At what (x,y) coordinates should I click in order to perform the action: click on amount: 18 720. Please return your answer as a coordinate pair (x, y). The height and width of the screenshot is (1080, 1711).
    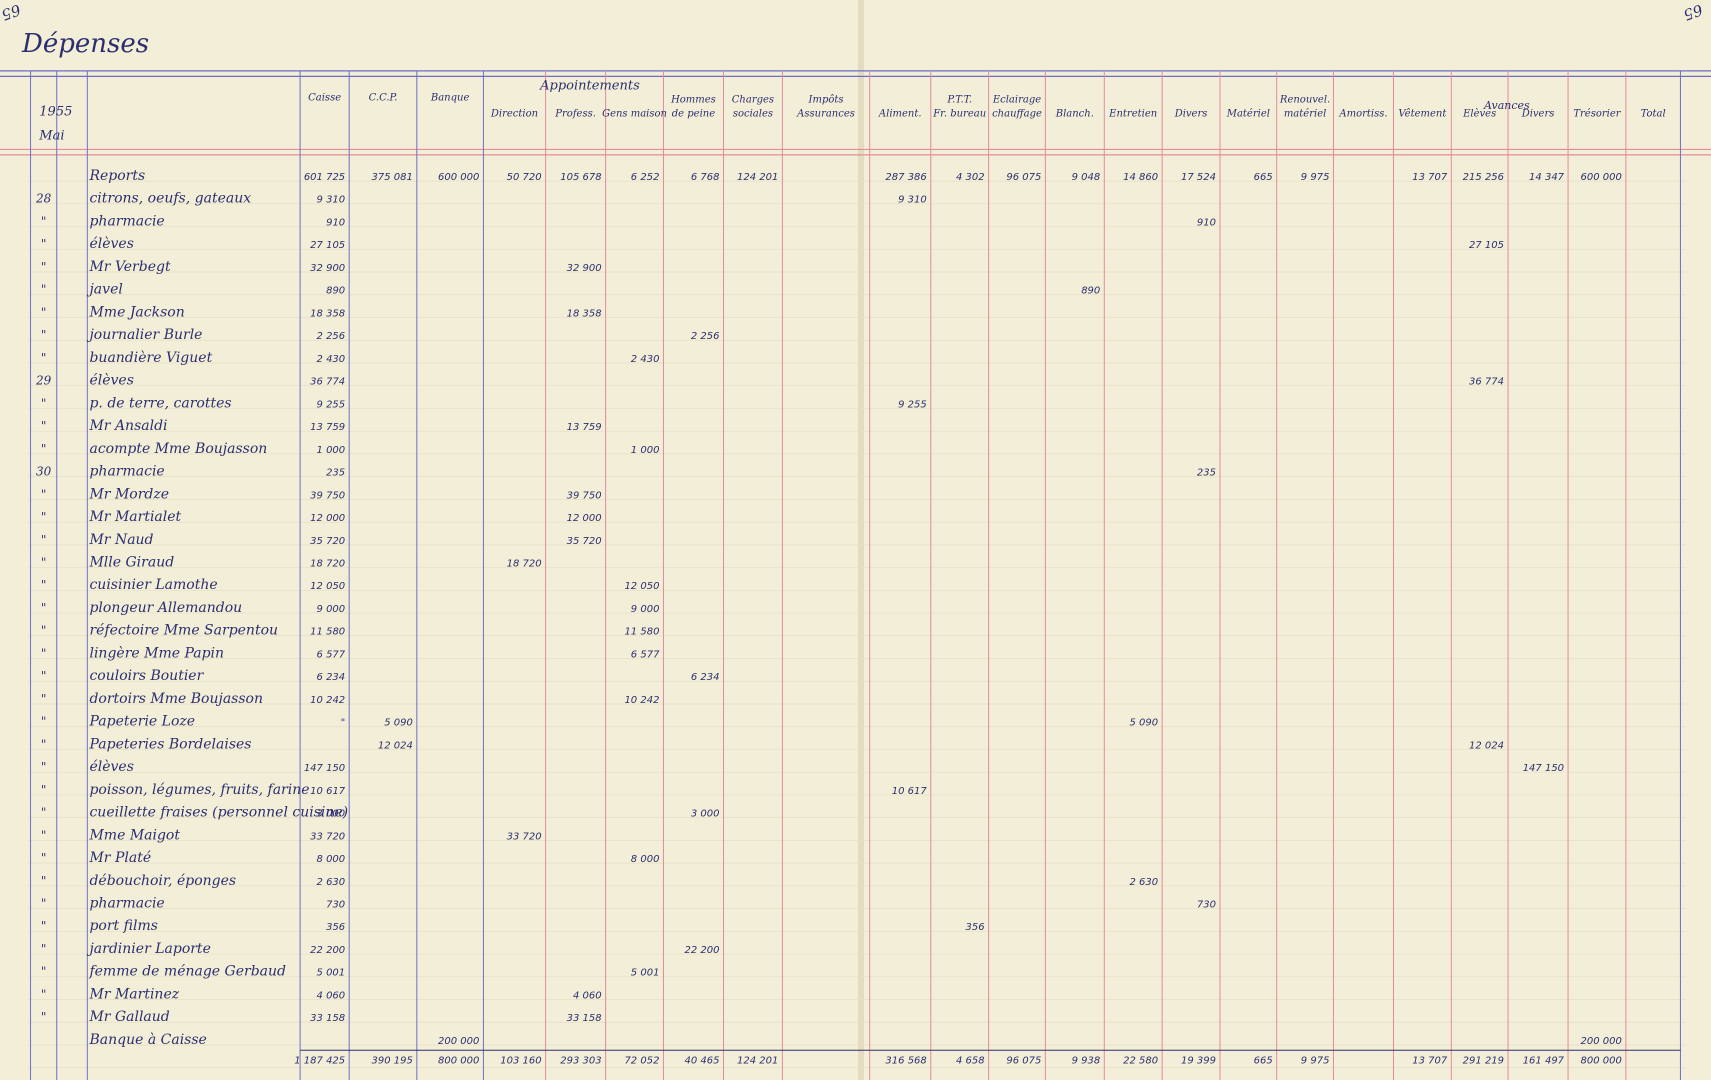
    Looking at the image, I should click on (524, 563).